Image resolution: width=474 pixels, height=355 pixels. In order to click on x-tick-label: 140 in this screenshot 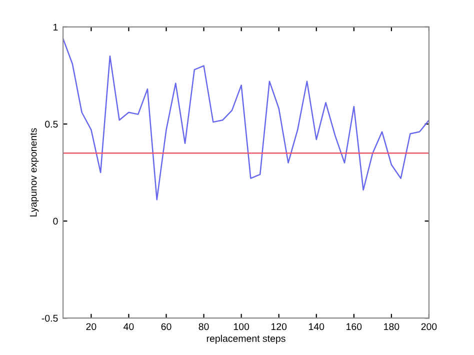, I will do `click(316, 326)`.